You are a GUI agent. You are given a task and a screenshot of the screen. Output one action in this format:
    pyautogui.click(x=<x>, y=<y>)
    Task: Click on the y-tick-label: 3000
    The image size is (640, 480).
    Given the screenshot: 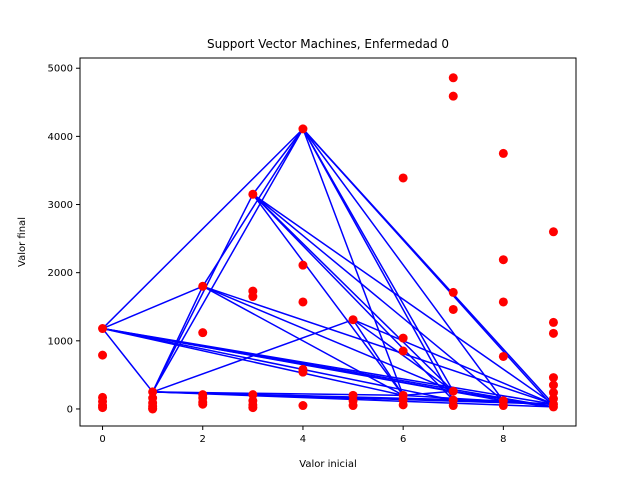 What is the action you would take?
    pyautogui.click(x=60, y=205)
    